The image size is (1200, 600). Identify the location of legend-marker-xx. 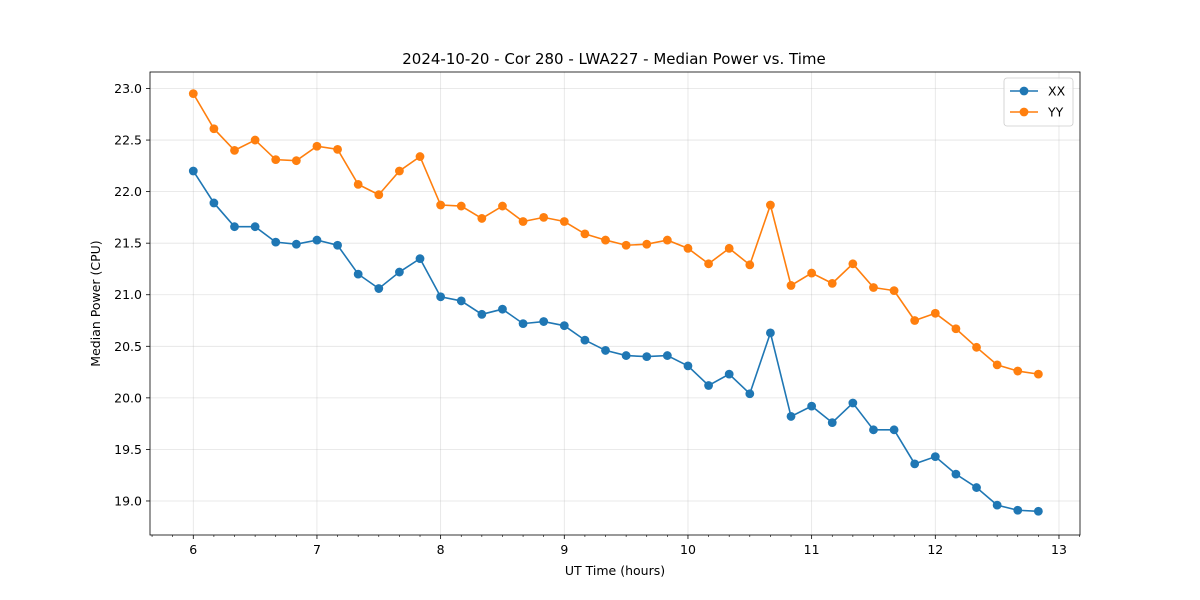
(1024, 91).